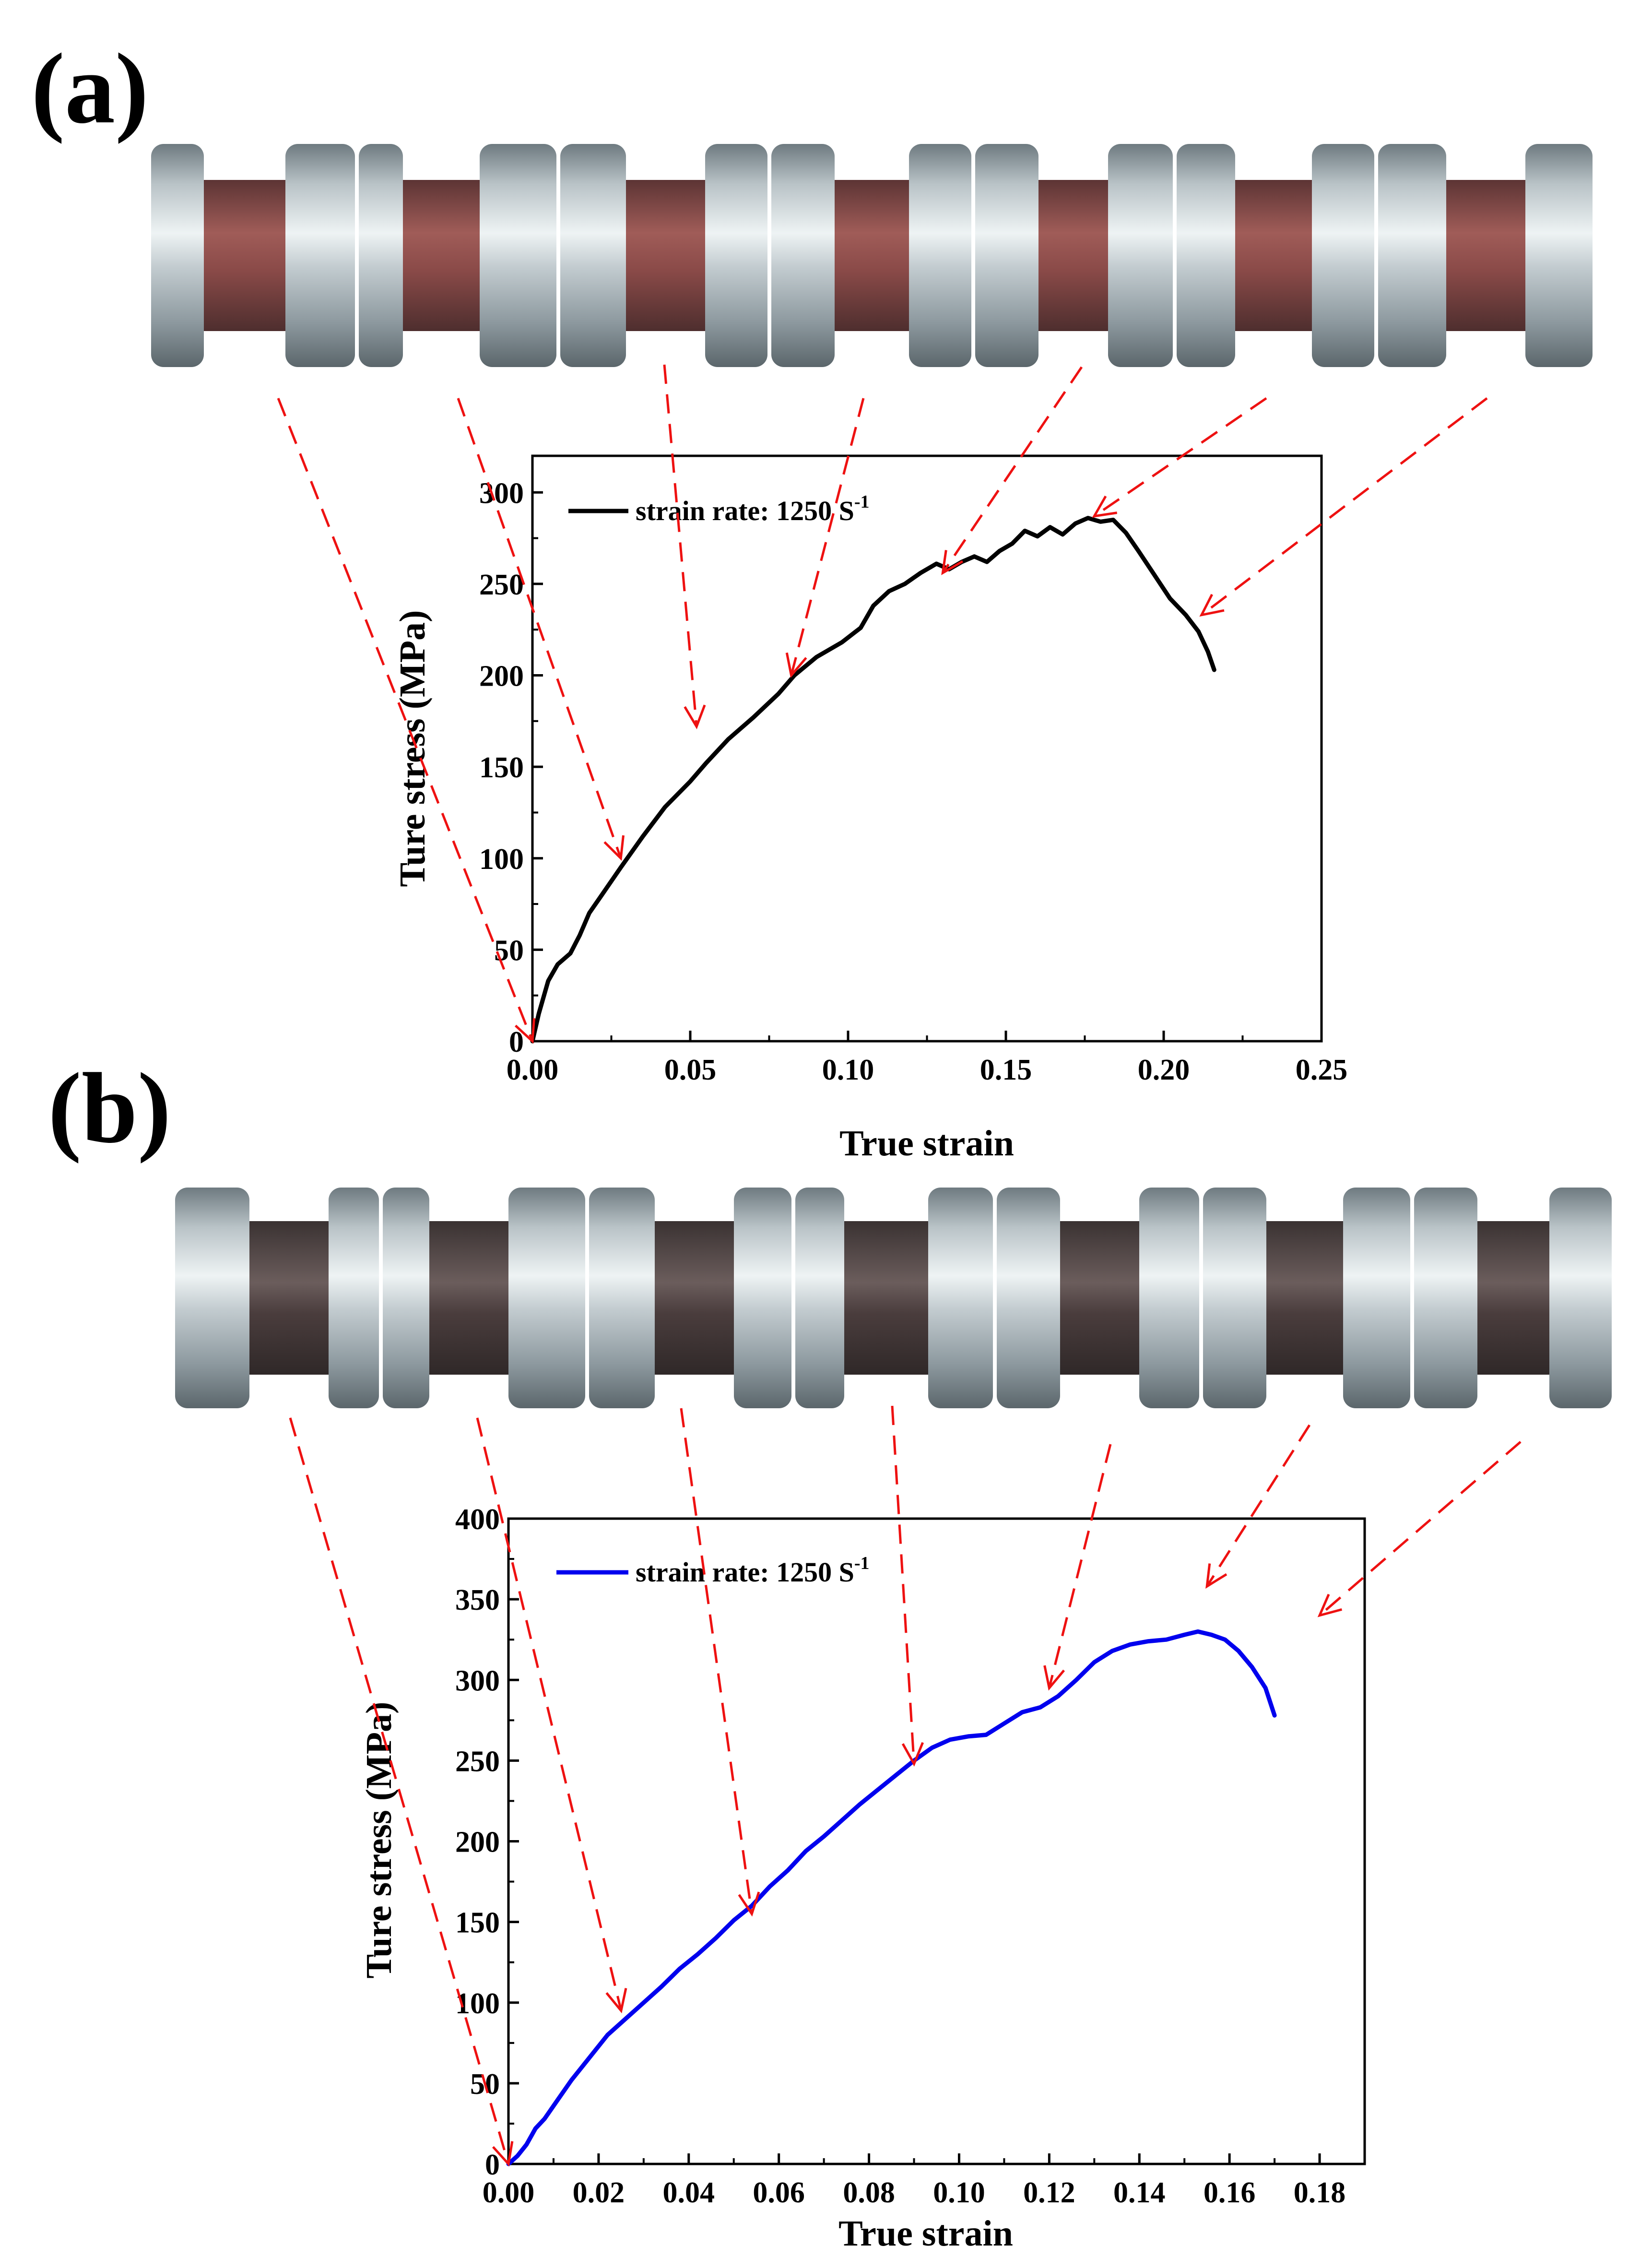  What do you see at coordinates (501, 585) in the screenshot?
I see `y-tick-label: 250` at bounding box center [501, 585].